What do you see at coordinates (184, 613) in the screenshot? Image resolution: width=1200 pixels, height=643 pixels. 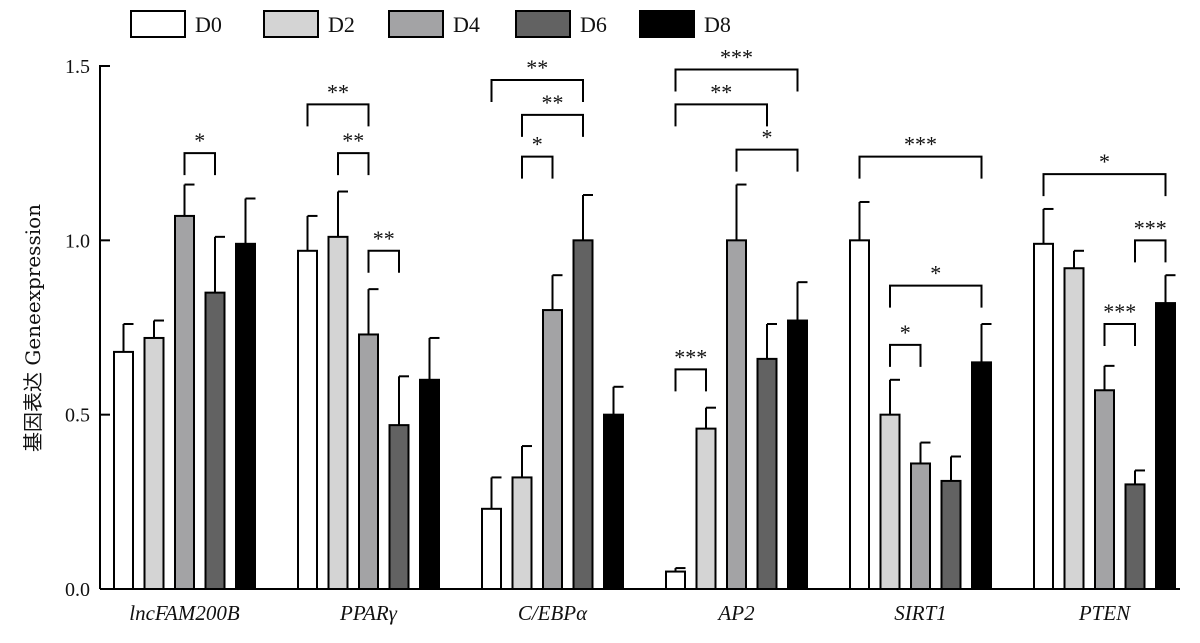 I see `category-label: lncFAM200B` at bounding box center [184, 613].